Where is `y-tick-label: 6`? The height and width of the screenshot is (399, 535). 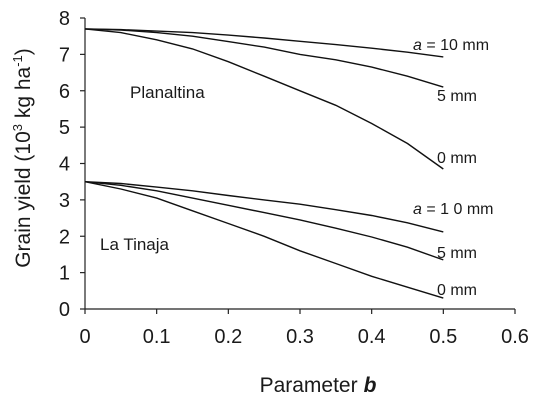
y-tick-label: 6 is located at coordinates (64, 92).